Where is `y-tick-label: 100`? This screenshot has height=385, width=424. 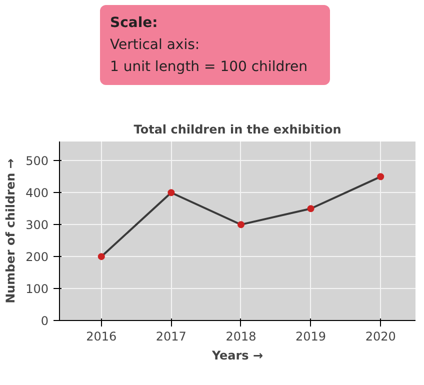
y-tick-label: 100 is located at coordinates (37, 289).